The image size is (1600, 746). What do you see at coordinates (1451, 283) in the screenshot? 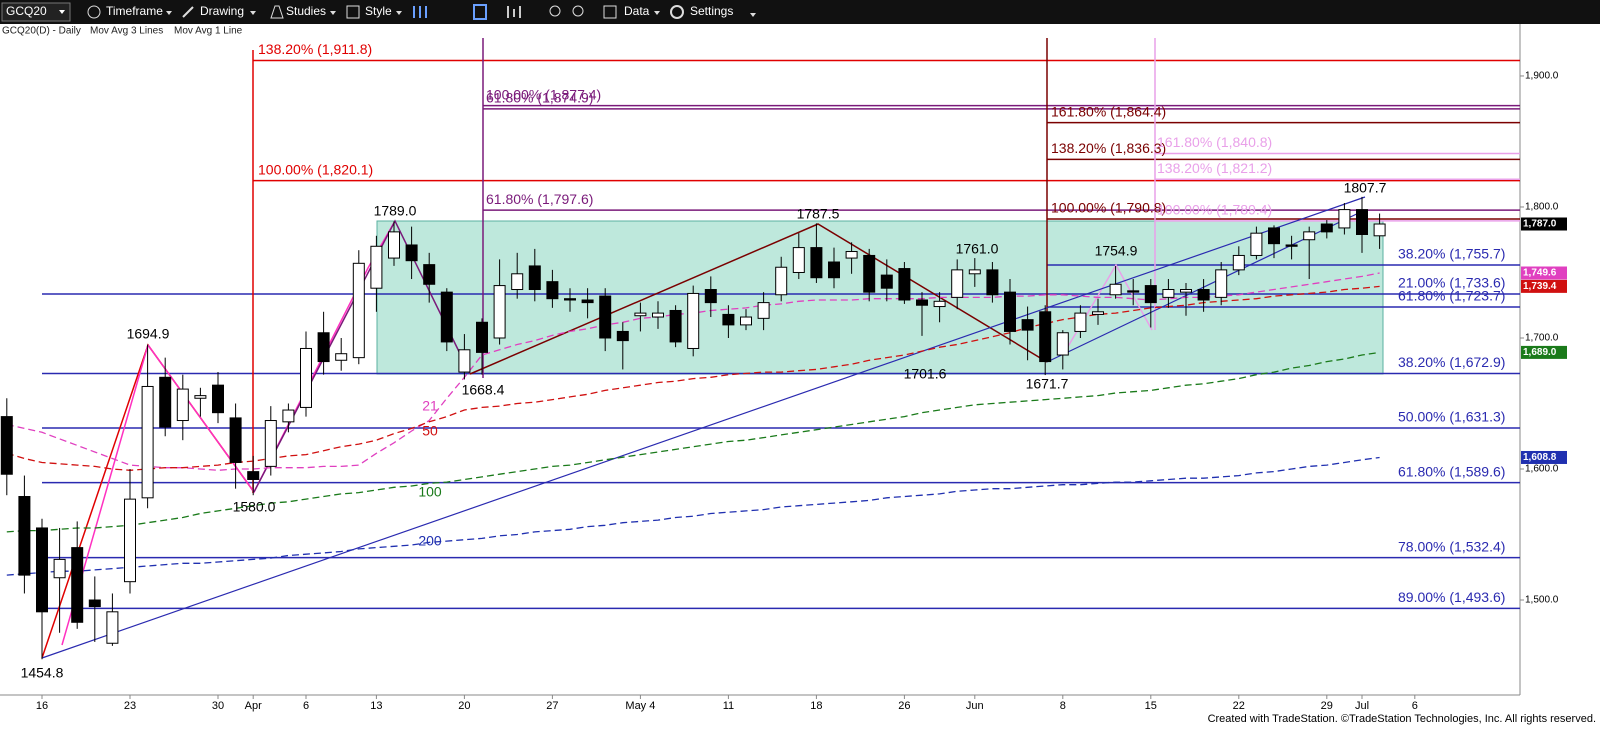
I see `fib-label: 21.00% (1,733.6)` at bounding box center [1451, 283].